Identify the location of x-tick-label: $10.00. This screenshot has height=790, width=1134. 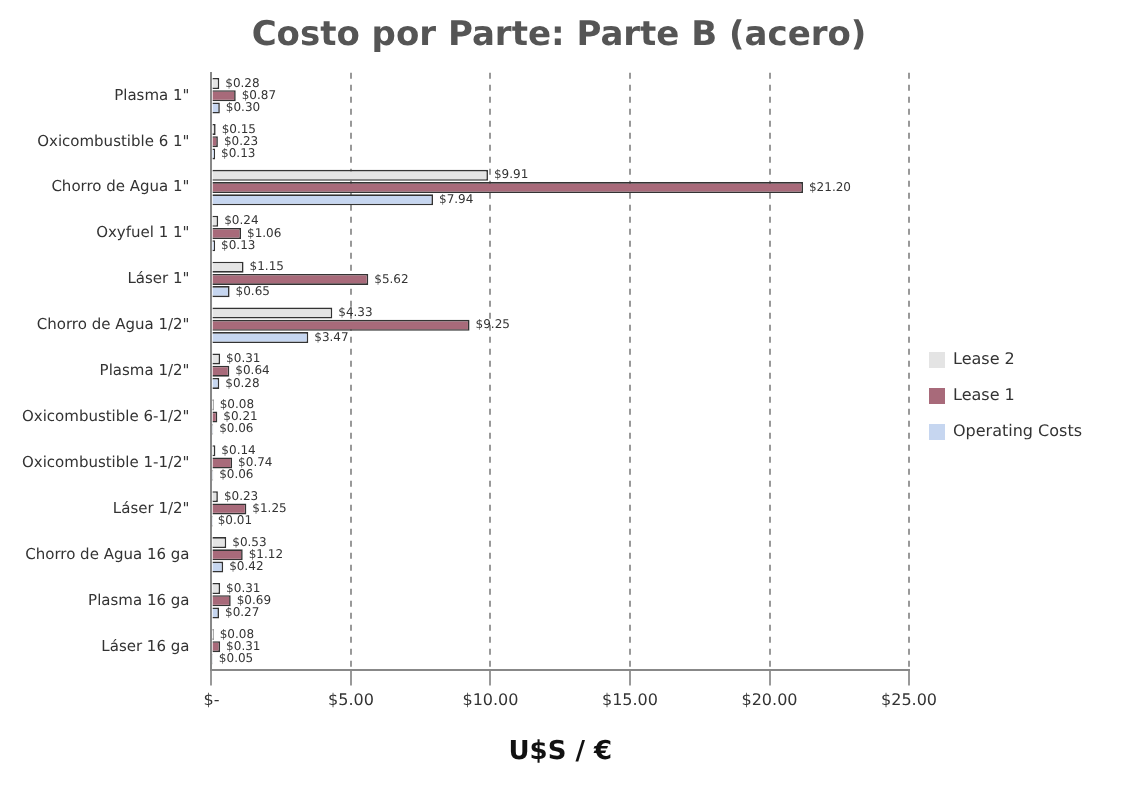
(490, 700).